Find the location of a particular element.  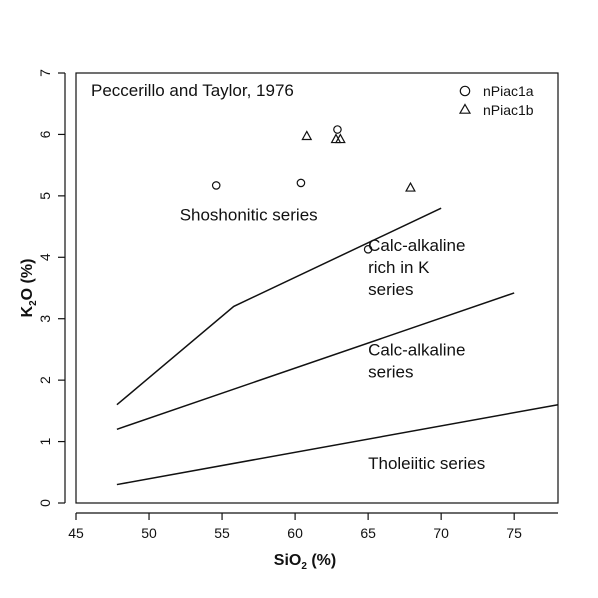

y-axis-title-sub: 2 is located at coordinates (33, 303).